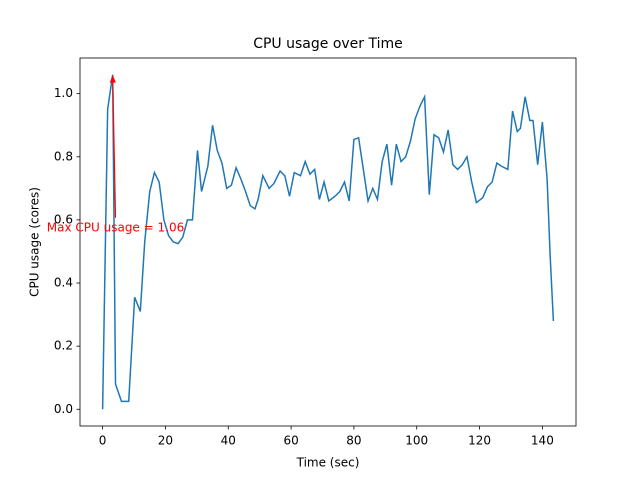  Describe the element at coordinates (63, 409) in the screenshot. I see `y-tick-label: 0.0` at that location.